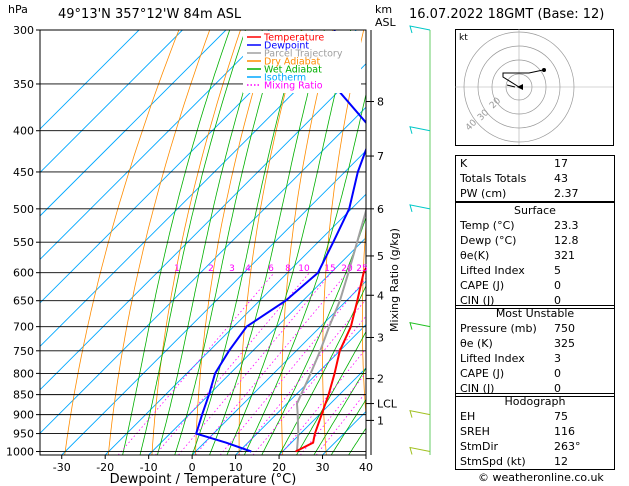  Describe the element at coordinates (23, 30) in the screenshot. I see `pressure-tick-label: 300` at that location.